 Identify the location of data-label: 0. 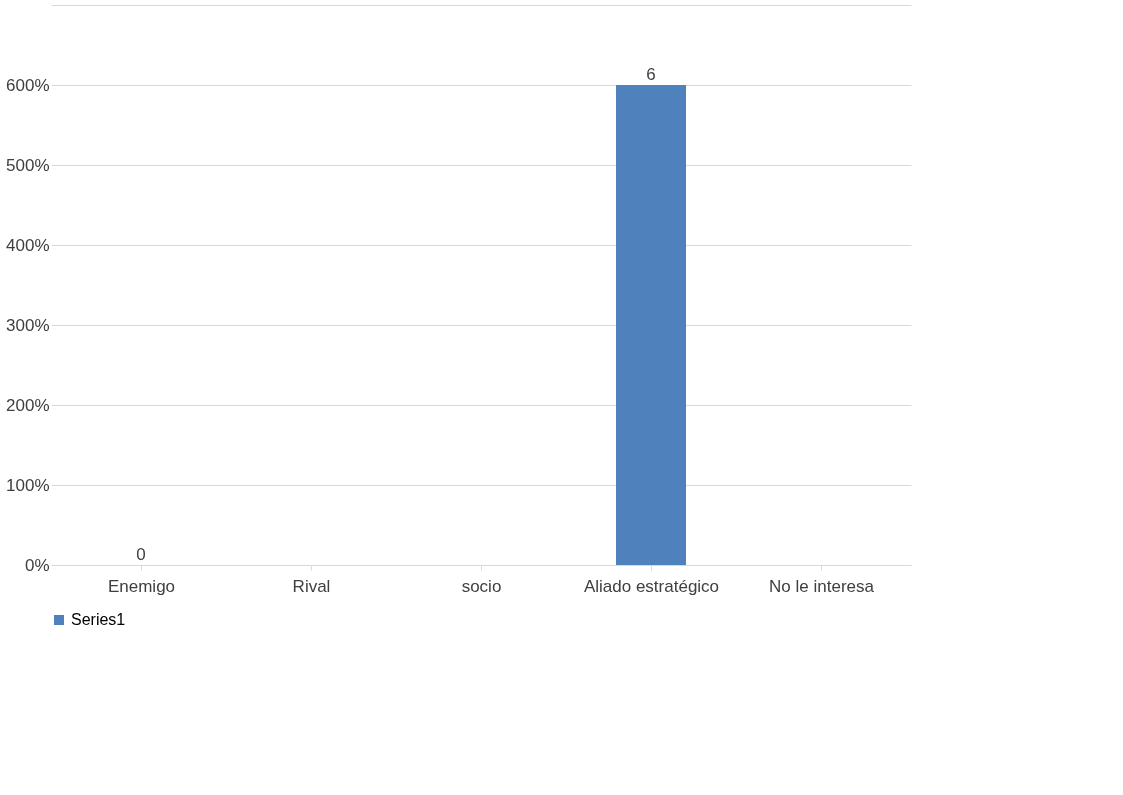
(141, 554).